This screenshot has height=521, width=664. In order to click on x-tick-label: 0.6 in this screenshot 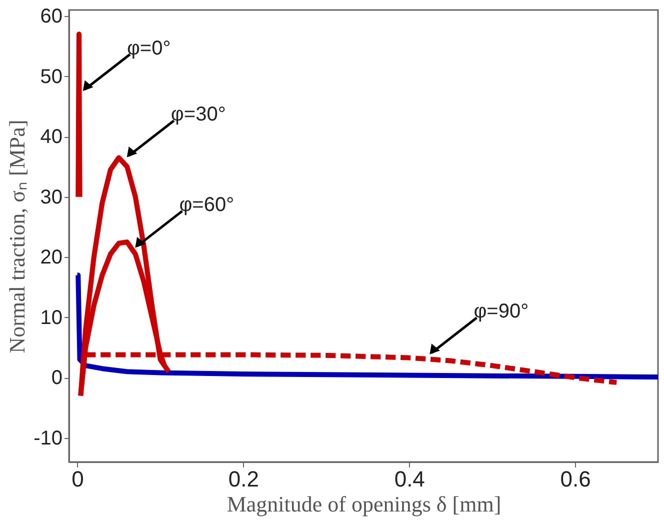, I will do `click(575, 479)`.